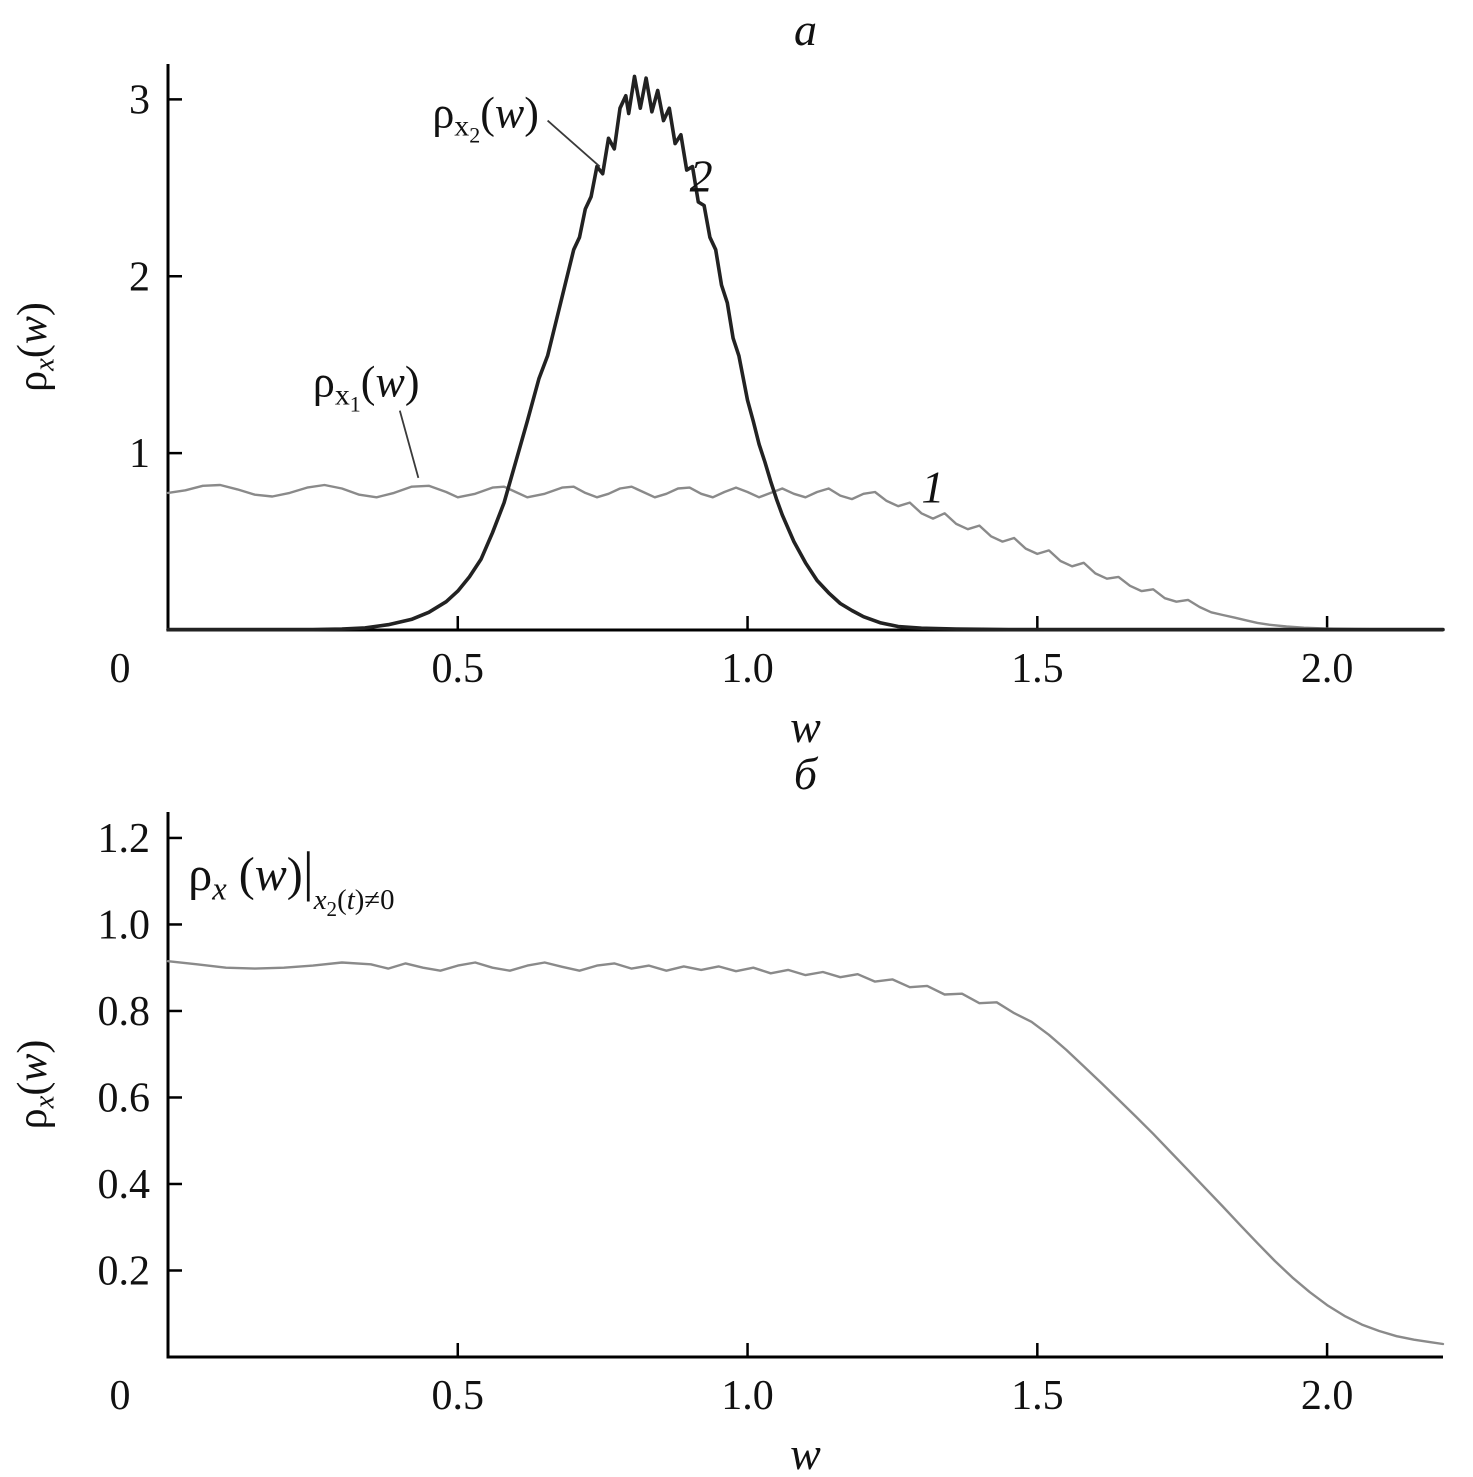 The height and width of the screenshot is (1477, 1473). Describe the element at coordinates (124, 839) in the screenshot. I see `y-tick-label: 1.2` at that location.